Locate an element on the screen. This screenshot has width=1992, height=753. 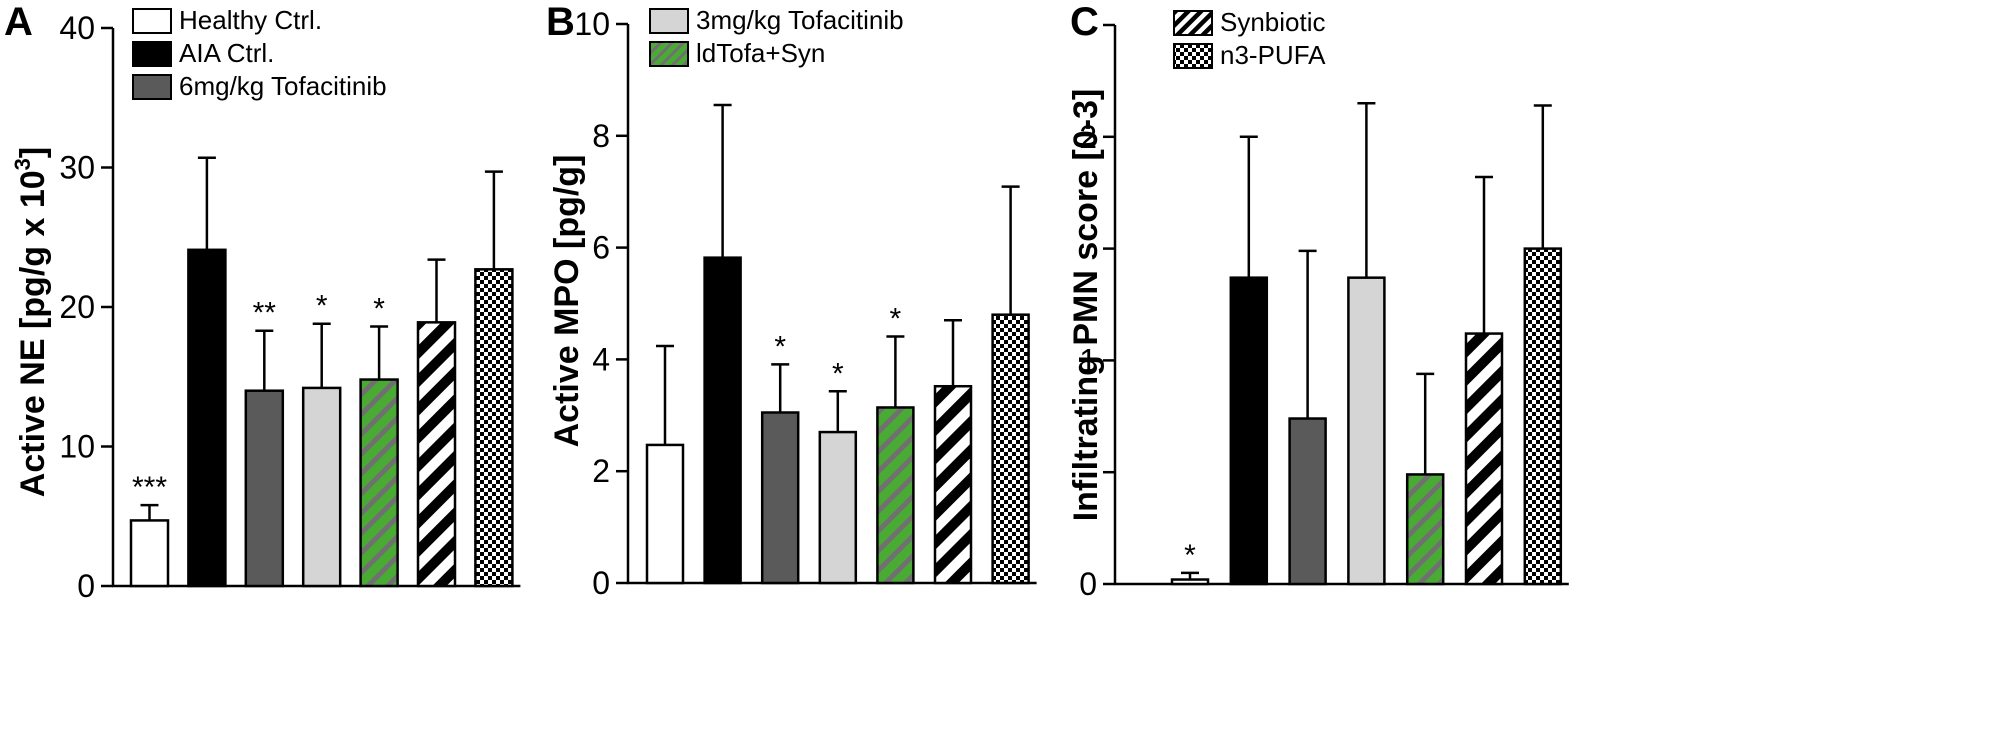
y-axis-title: Infiltrating PMN score [0-3] is located at coordinates (1086, 305).